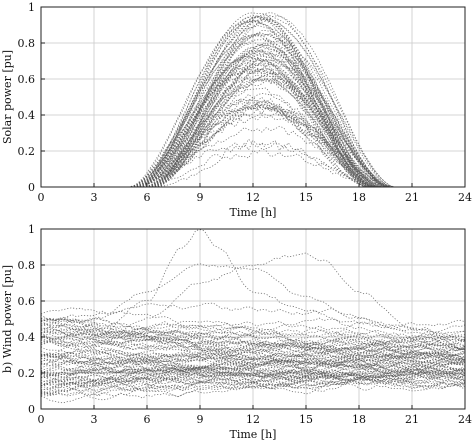 This screenshot has width=474, height=441. Describe the element at coordinates (253, 197) in the screenshot. I see `solar-x-tick-label: 12` at that location.